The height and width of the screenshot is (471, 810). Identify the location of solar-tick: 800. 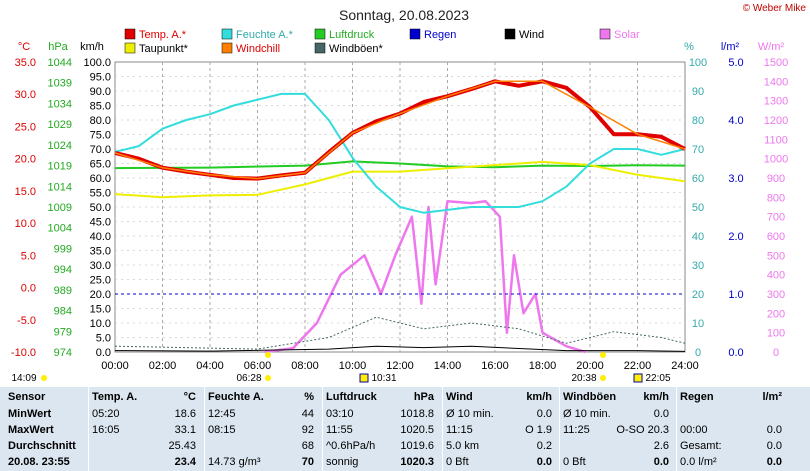
(776, 198).